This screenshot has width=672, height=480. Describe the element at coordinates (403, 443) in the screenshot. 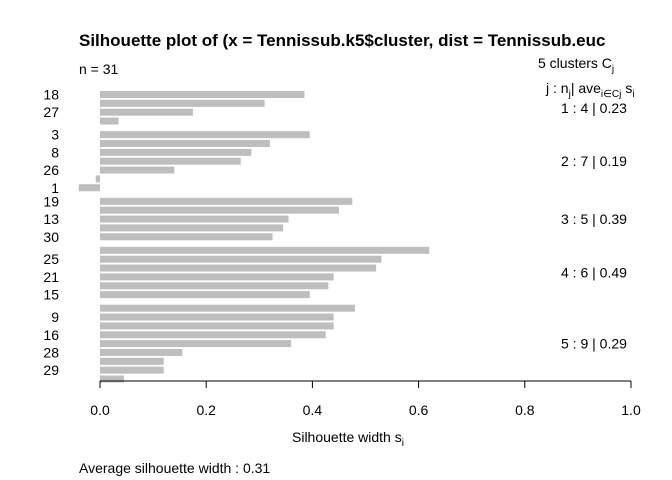

I see `x-axis-label-sub: i` at that location.